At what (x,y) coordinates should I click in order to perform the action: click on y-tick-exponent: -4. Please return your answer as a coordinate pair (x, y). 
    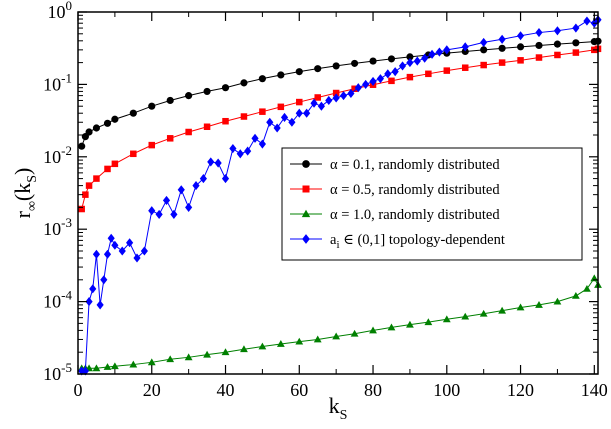
    Looking at the image, I should click on (66, 295).